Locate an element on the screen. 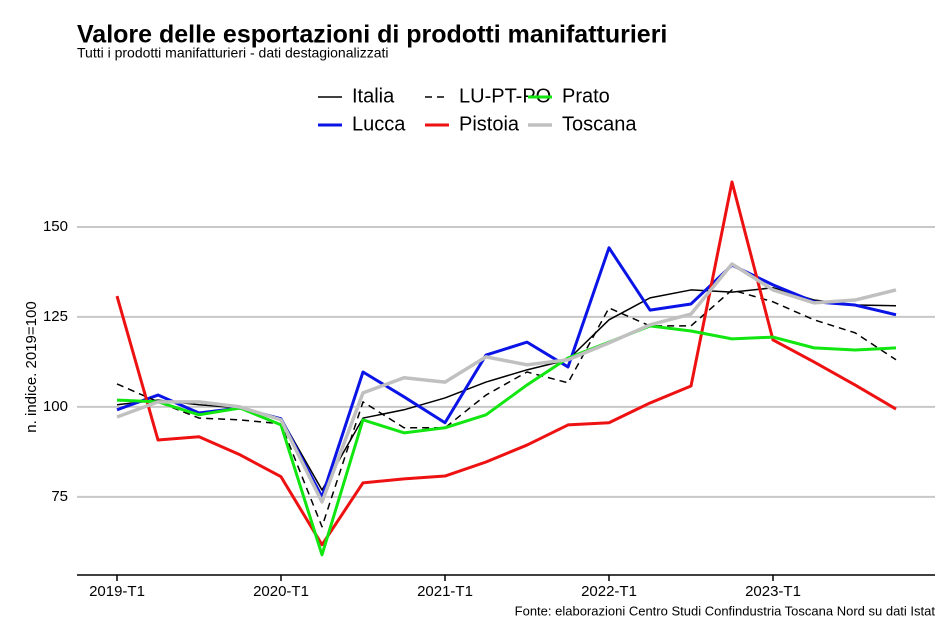 The height and width of the screenshot is (637, 940). x-tick-label: 2019-T1 is located at coordinates (117, 591).